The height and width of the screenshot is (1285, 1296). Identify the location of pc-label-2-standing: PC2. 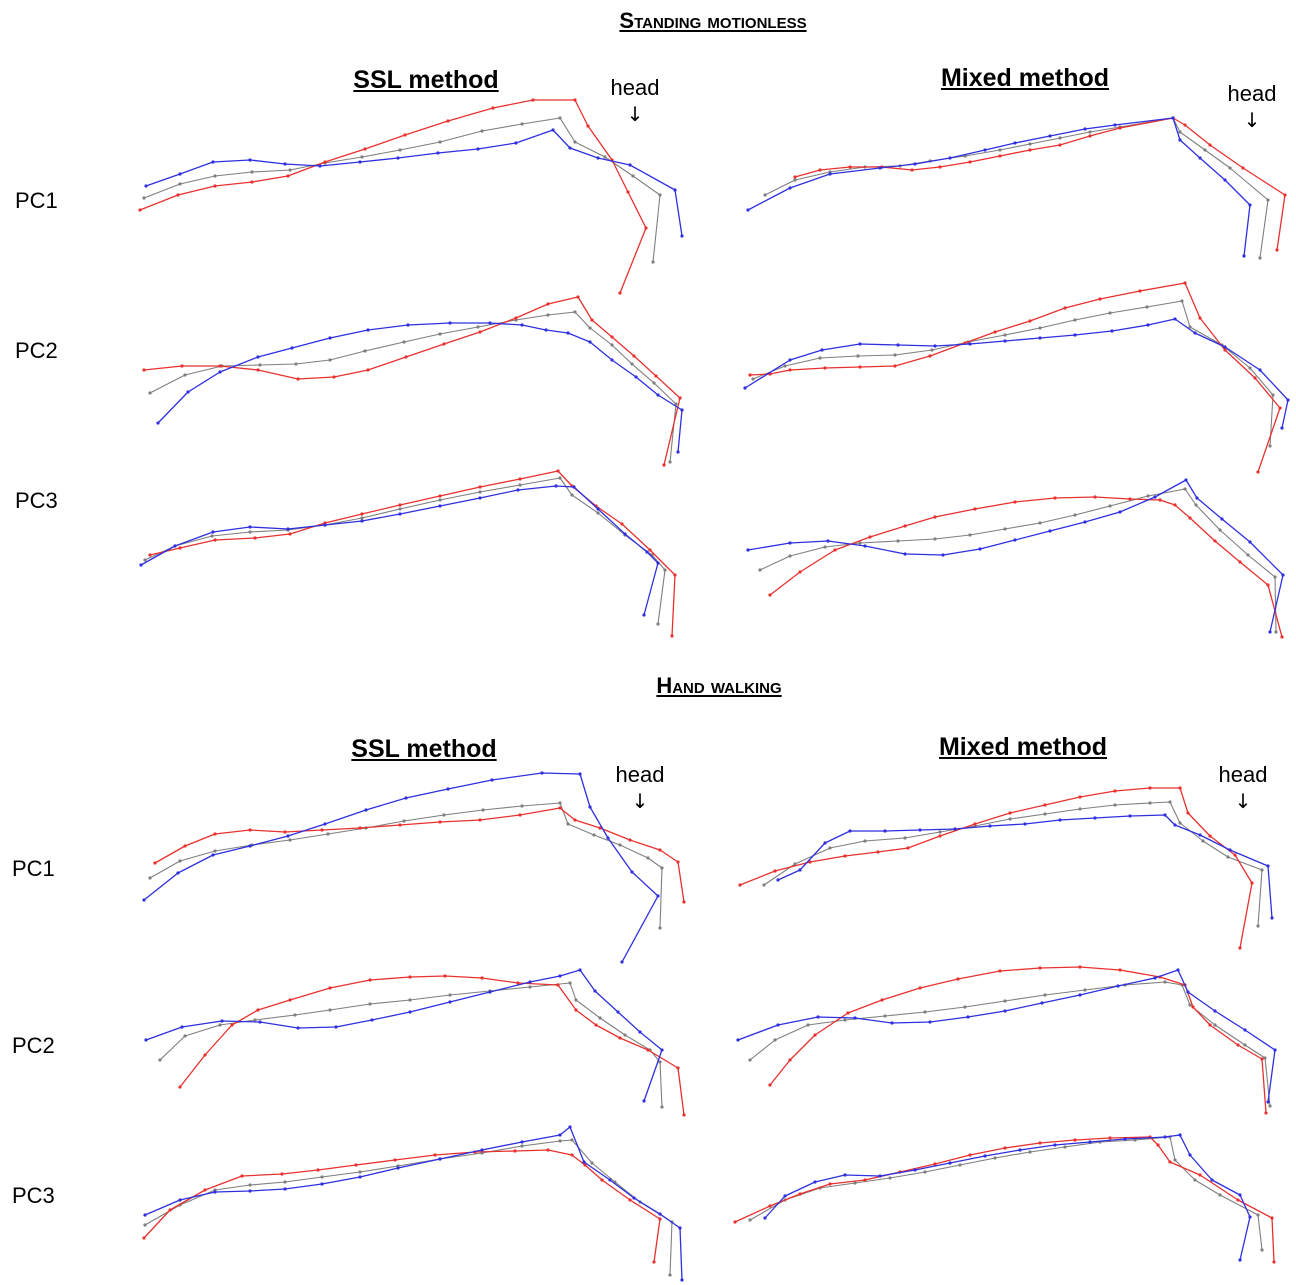
(36, 350).